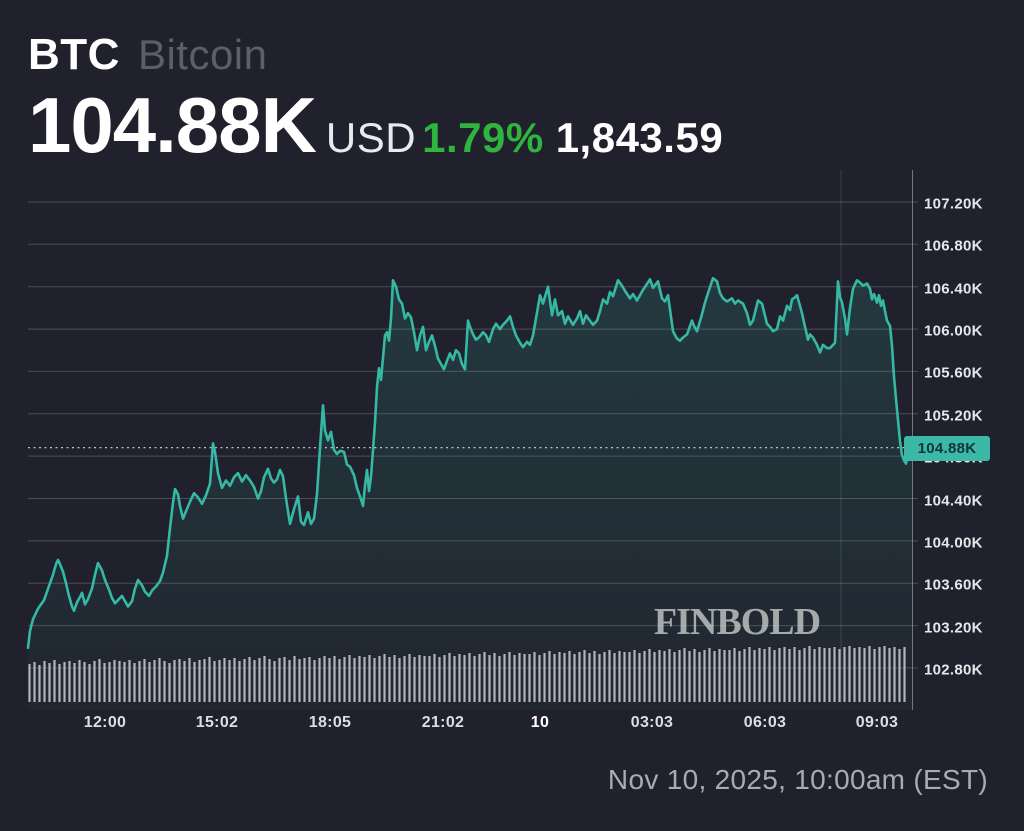 Image resolution: width=1024 pixels, height=831 pixels. What do you see at coordinates (443, 722) in the screenshot?
I see `x-tick-label: 21:02` at bounding box center [443, 722].